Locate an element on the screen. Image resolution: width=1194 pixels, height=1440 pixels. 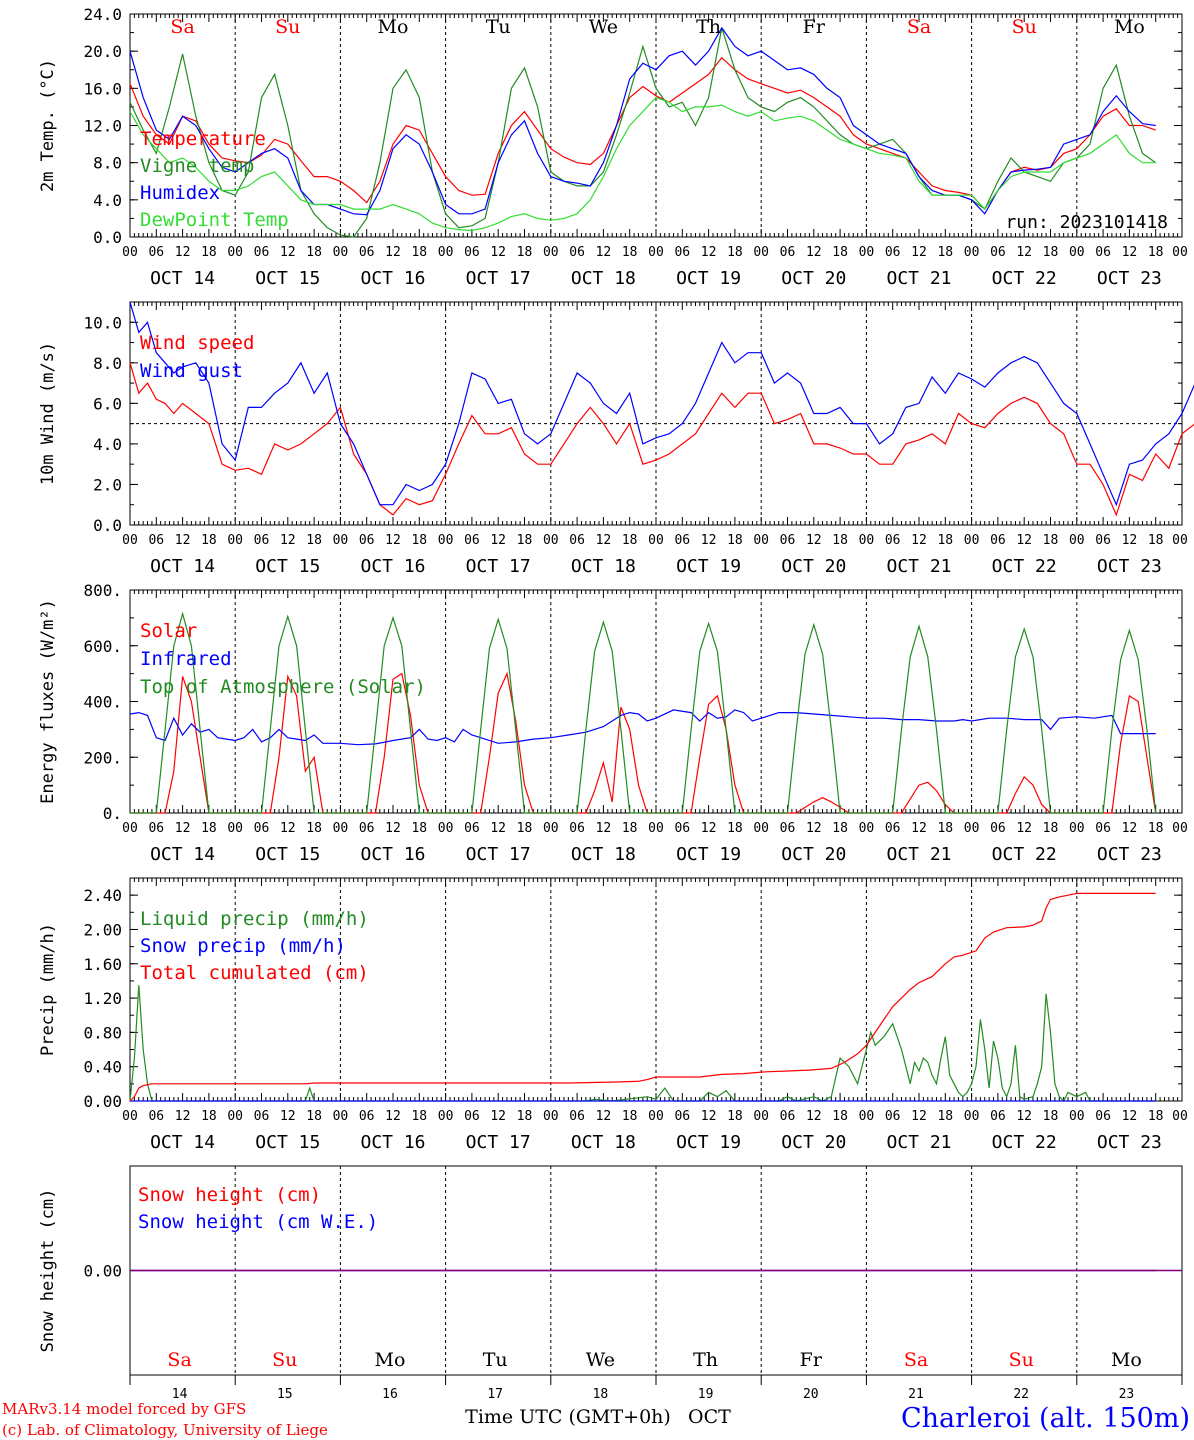
date-label: OCT 20 is located at coordinates (813, 854).